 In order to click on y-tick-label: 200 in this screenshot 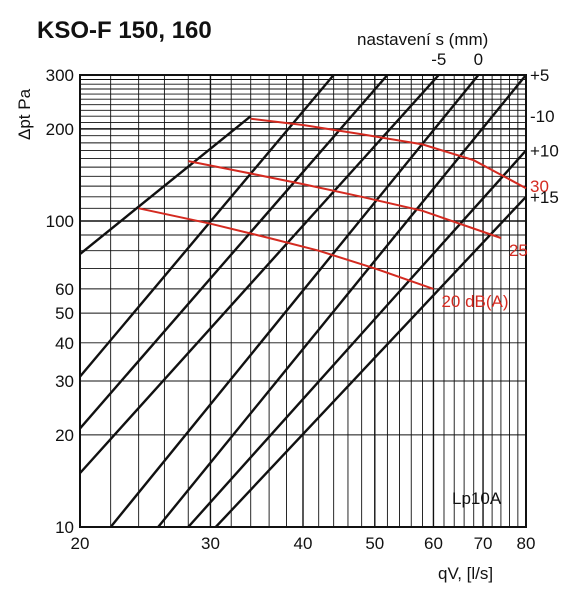, I will do `click(60, 129)`.